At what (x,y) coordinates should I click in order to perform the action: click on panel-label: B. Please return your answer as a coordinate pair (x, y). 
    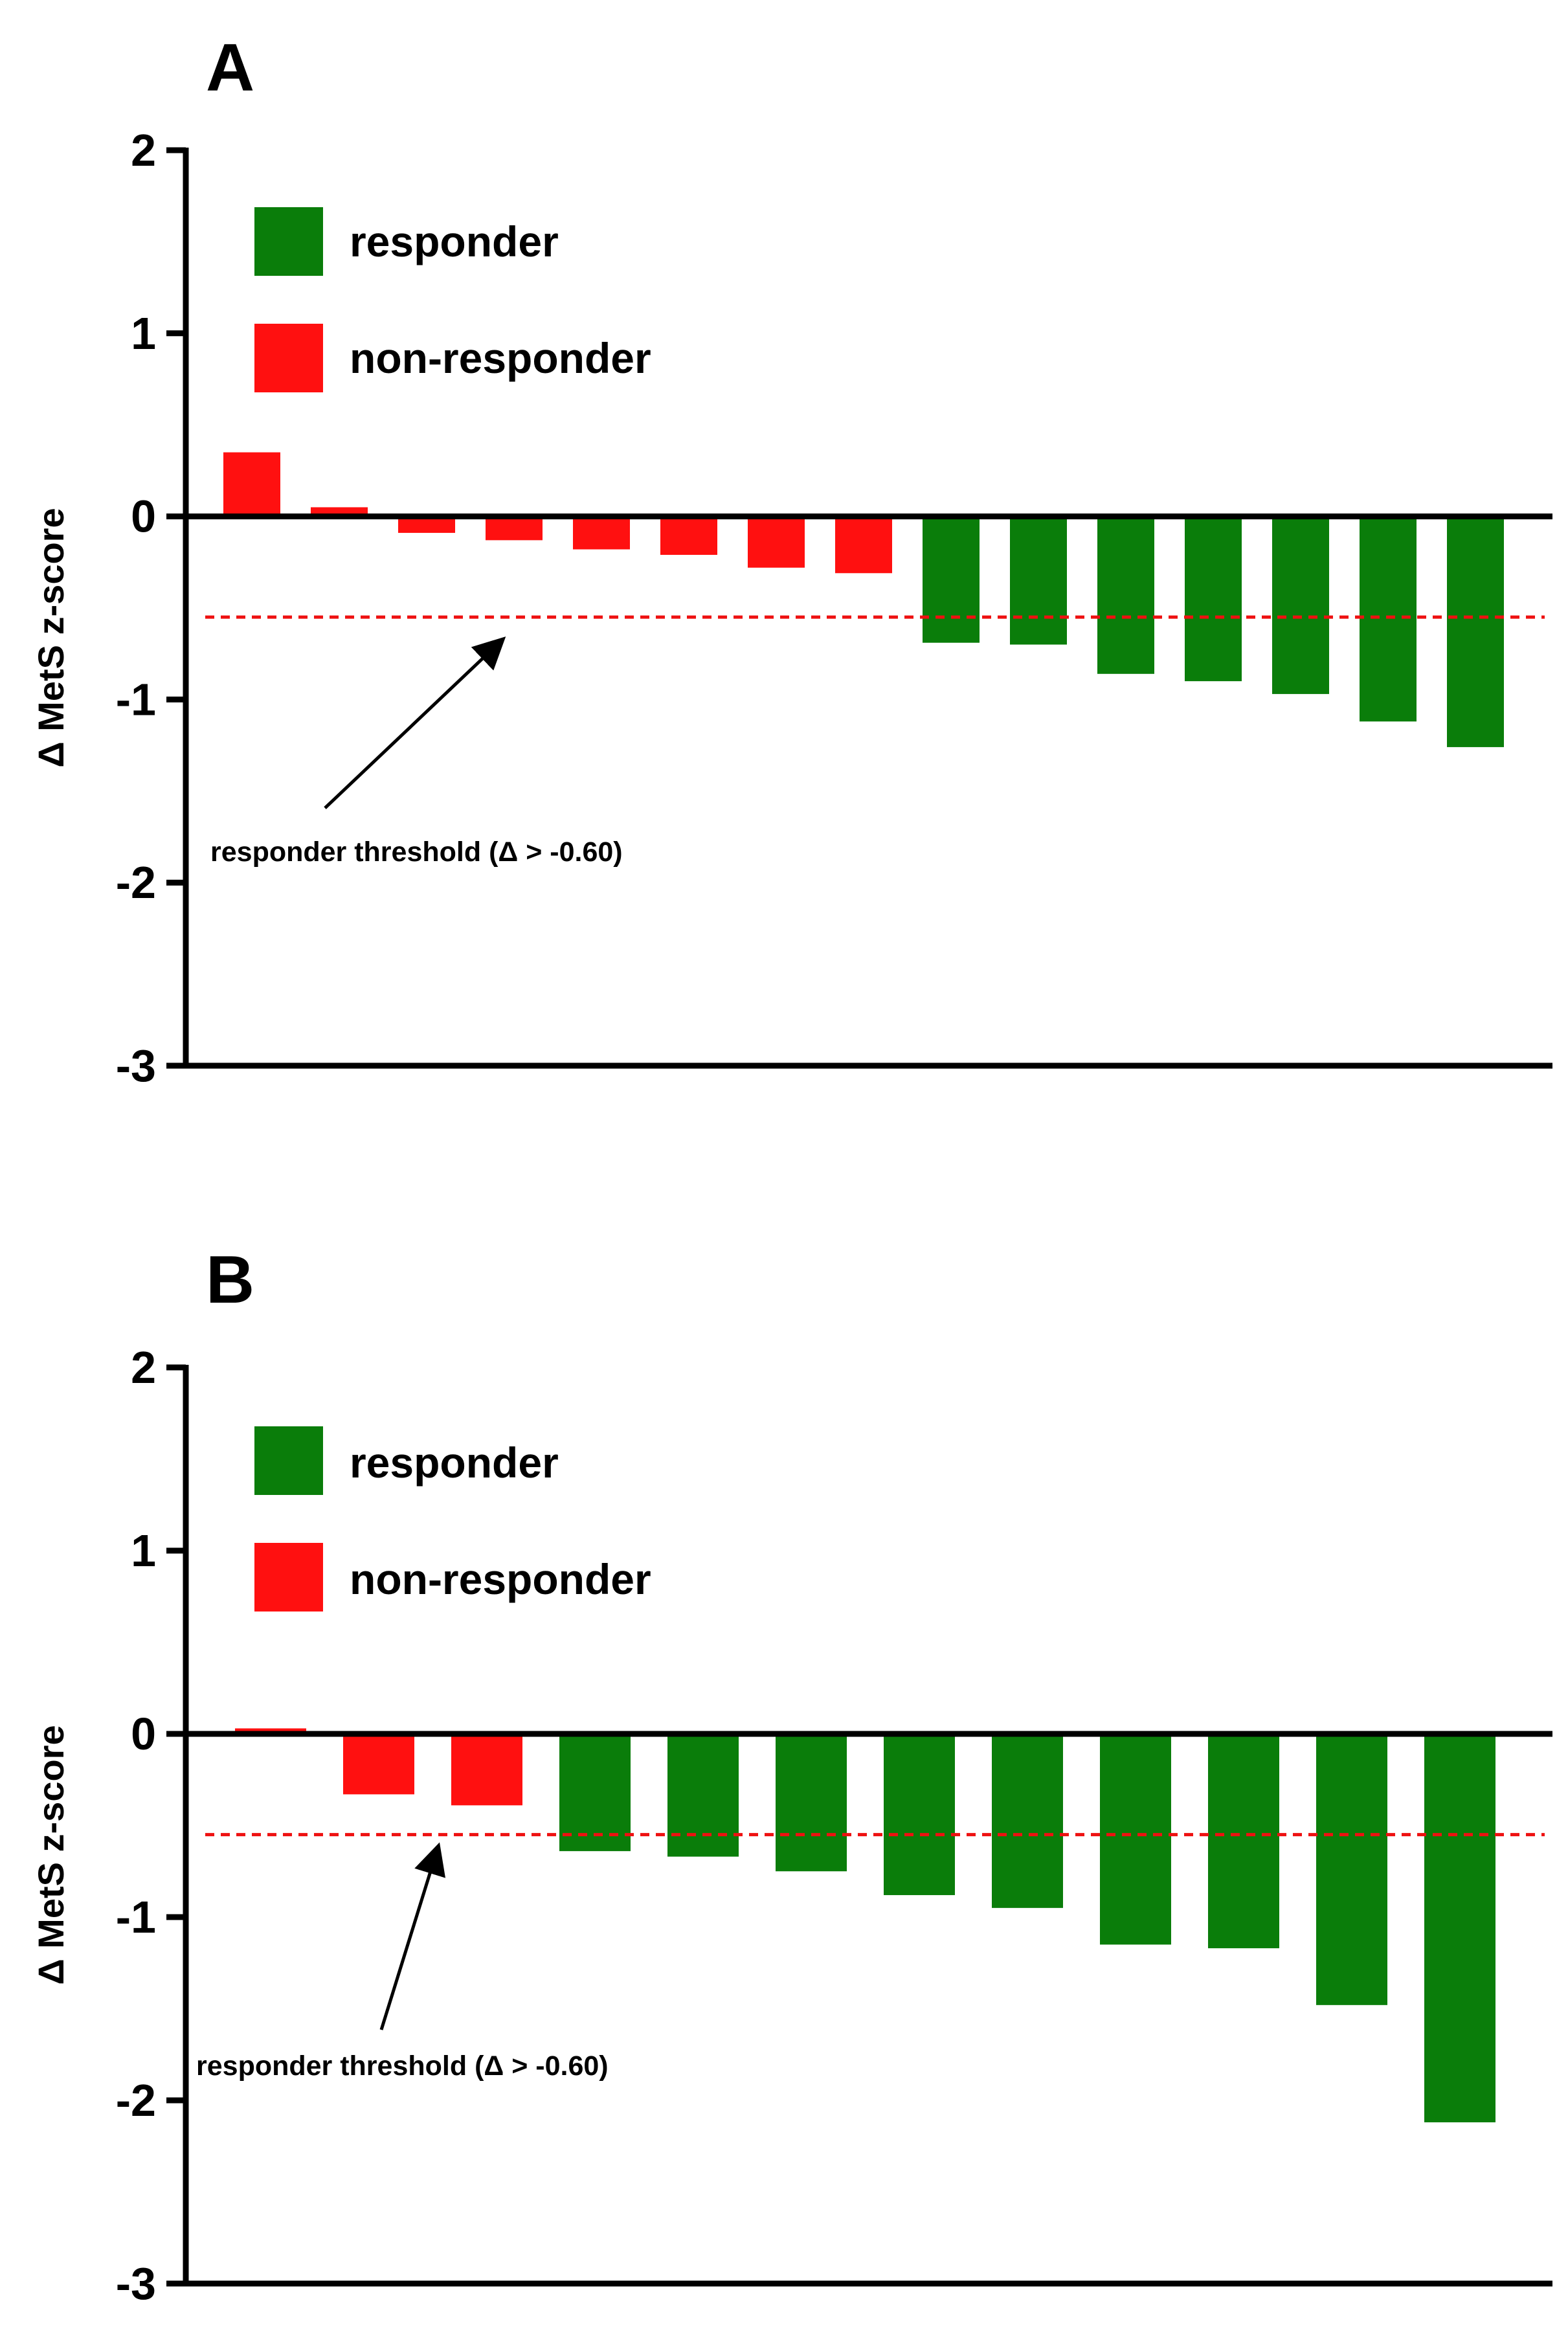
    Looking at the image, I should click on (230, 1280).